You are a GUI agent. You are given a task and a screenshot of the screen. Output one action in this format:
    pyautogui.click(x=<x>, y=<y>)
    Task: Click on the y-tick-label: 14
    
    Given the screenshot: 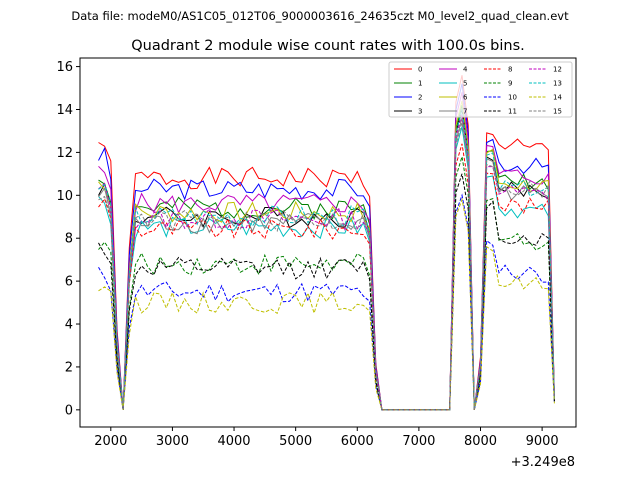 What is the action you would take?
    pyautogui.click(x=64, y=110)
    